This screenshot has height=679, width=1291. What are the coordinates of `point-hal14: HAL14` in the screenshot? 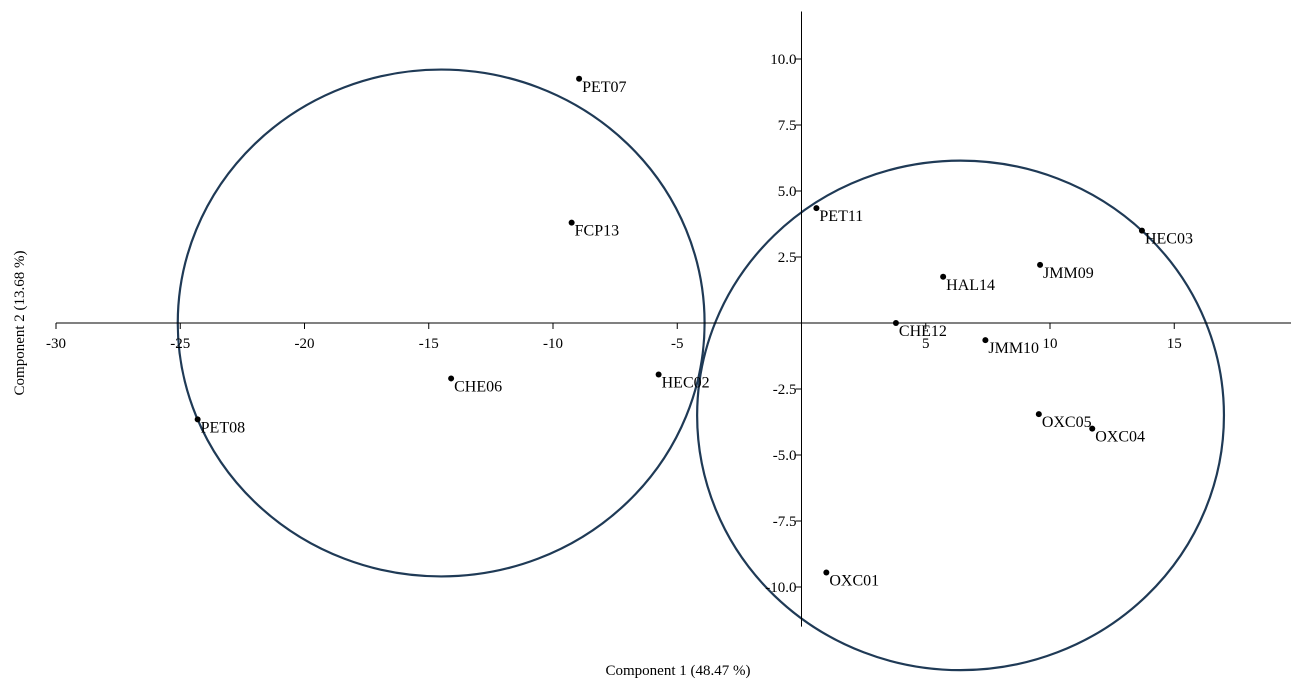 It's located at (967, 283).